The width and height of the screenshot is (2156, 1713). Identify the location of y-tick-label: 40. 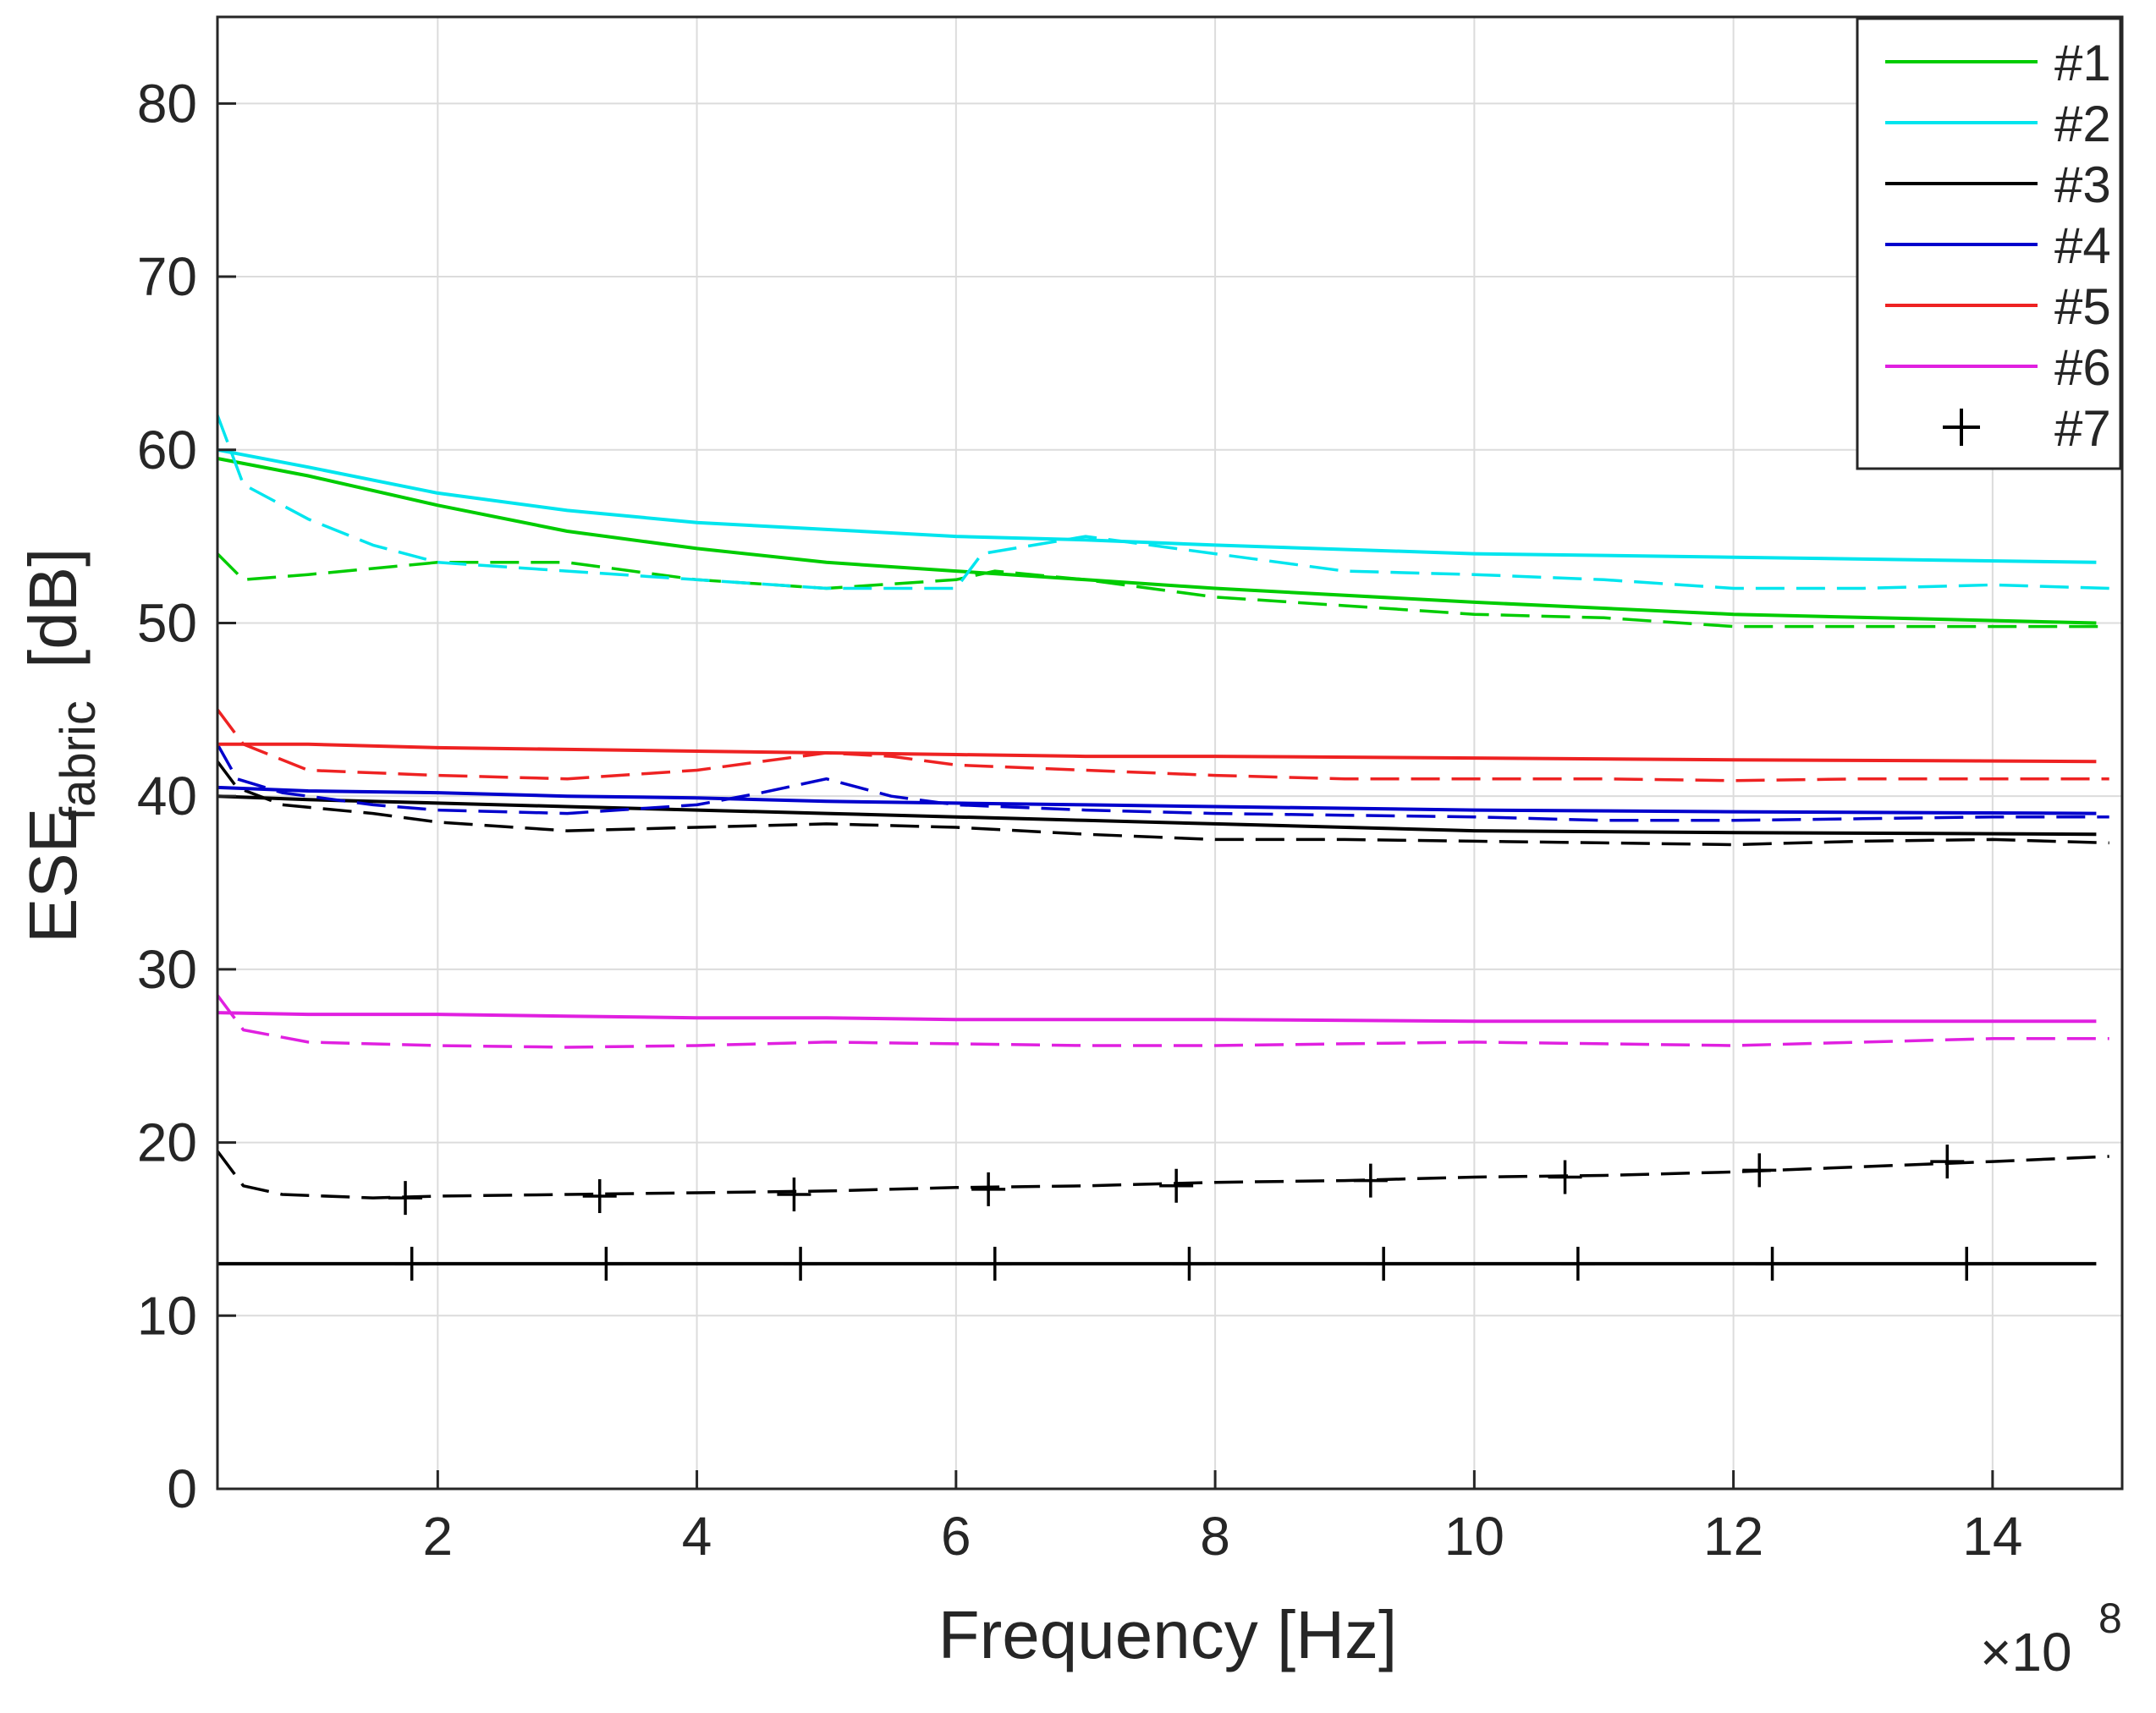
(167, 796).